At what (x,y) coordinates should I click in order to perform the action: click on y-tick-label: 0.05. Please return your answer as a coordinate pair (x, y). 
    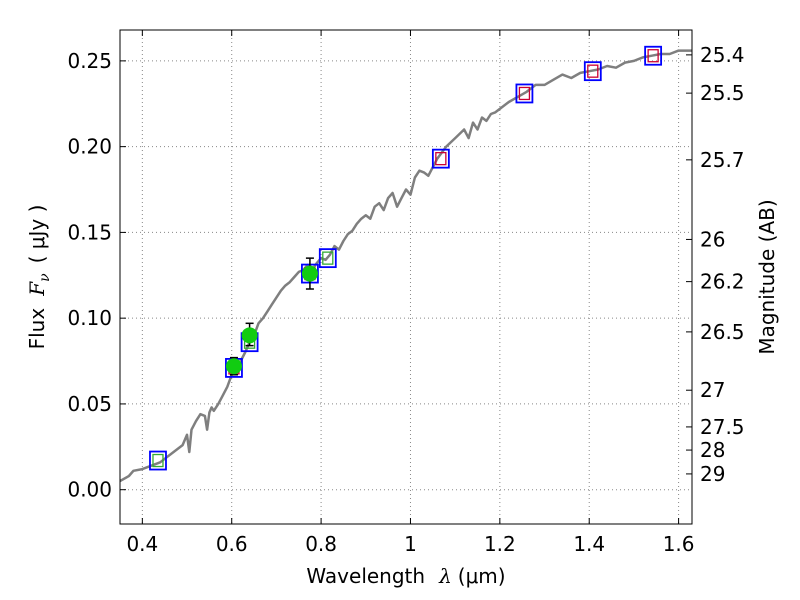
    Looking at the image, I should click on (89, 404).